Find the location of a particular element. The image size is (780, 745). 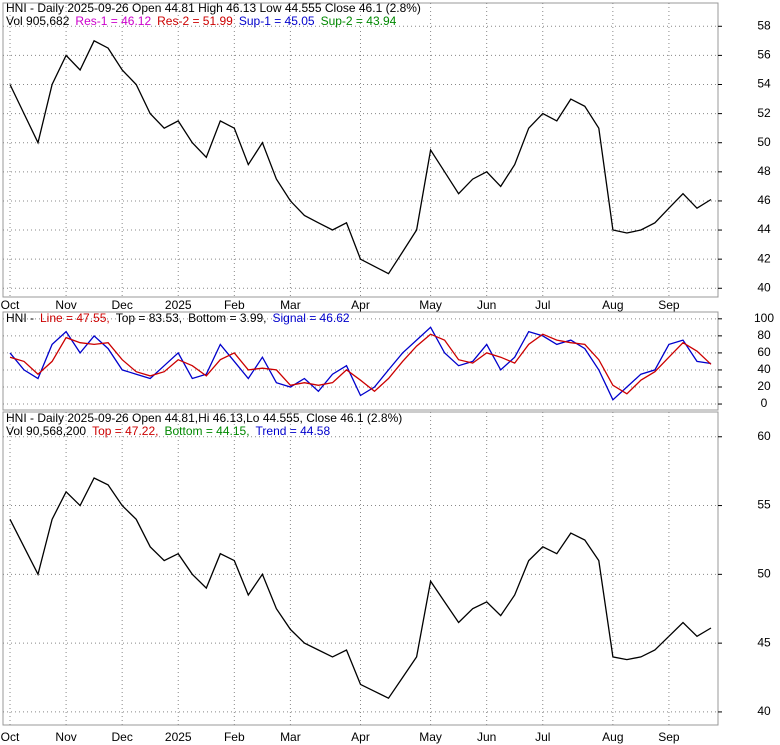

annotation: Vol 90,568,200 is located at coordinates (46, 431).